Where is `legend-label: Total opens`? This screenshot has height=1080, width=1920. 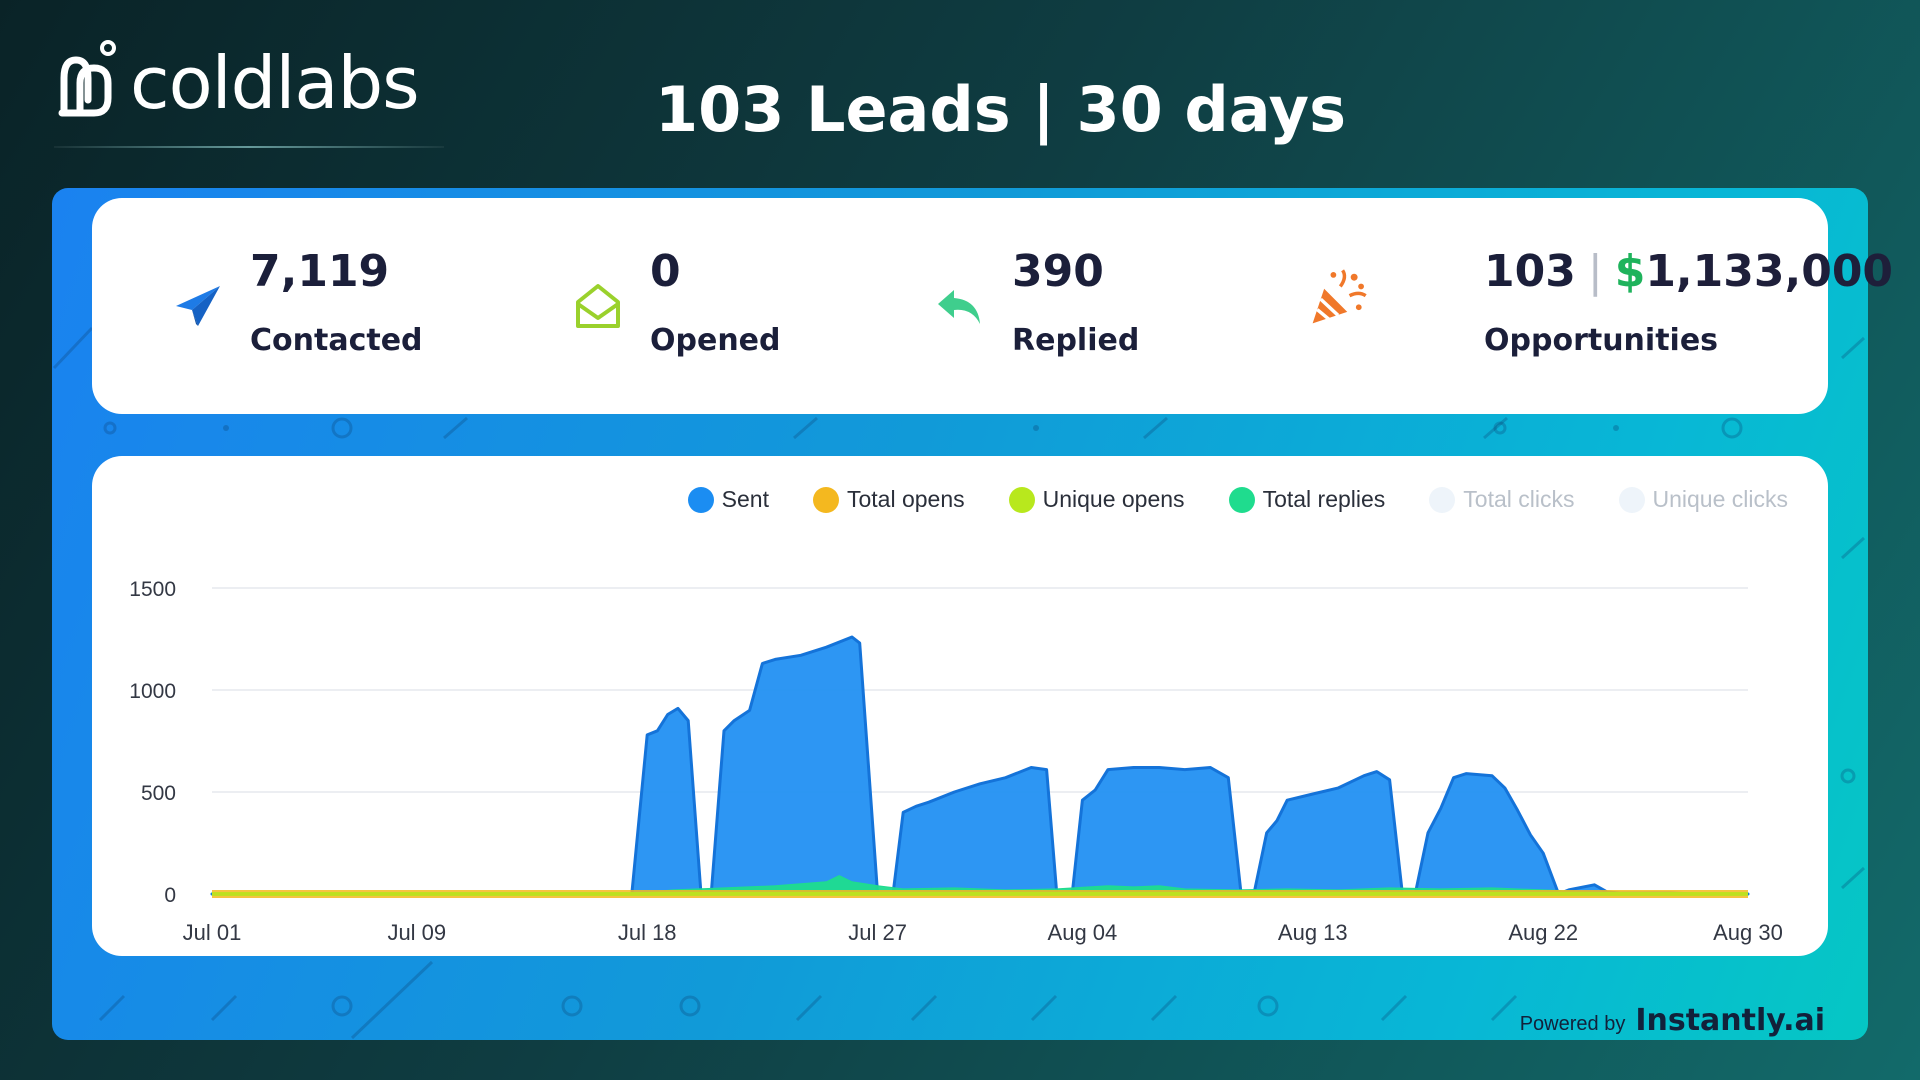
legend-label: Total opens is located at coordinates (905, 499).